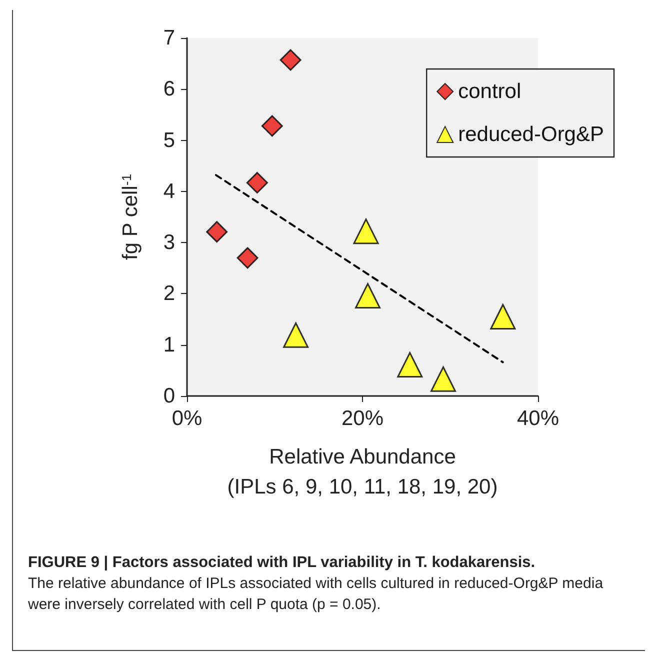  Describe the element at coordinates (130, 217) in the screenshot. I see `y-axis-title: fg P cell-1` at that location.